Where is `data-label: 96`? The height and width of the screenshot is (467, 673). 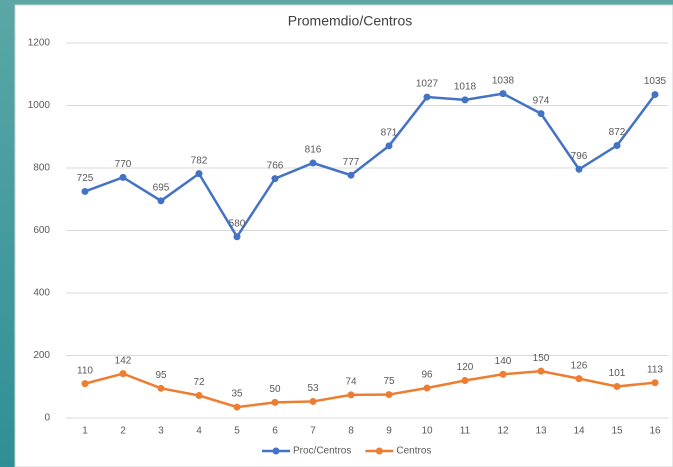
data-label: 96 is located at coordinates (427, 375).